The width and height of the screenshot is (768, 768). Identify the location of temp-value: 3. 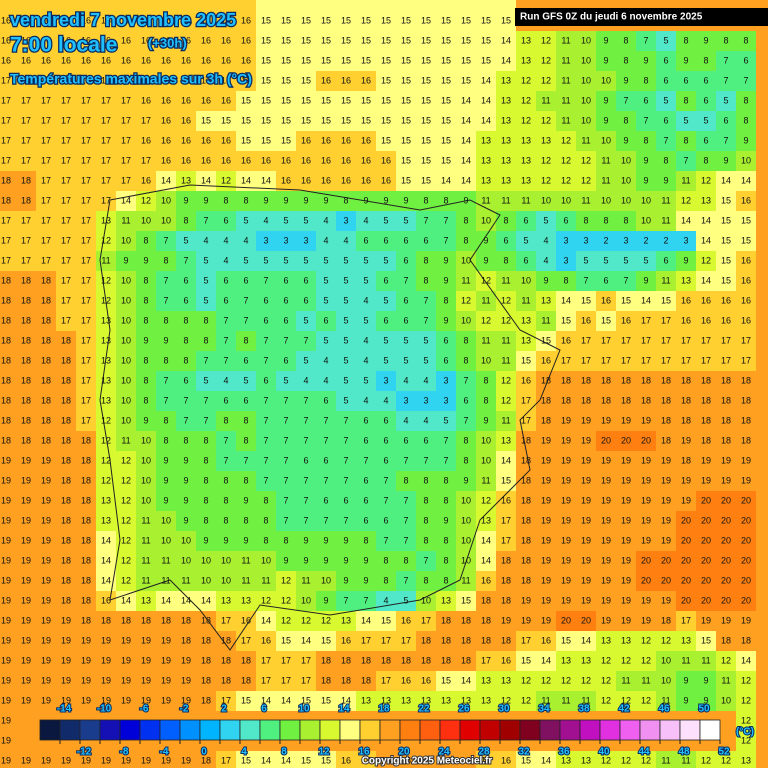
(565, 260).